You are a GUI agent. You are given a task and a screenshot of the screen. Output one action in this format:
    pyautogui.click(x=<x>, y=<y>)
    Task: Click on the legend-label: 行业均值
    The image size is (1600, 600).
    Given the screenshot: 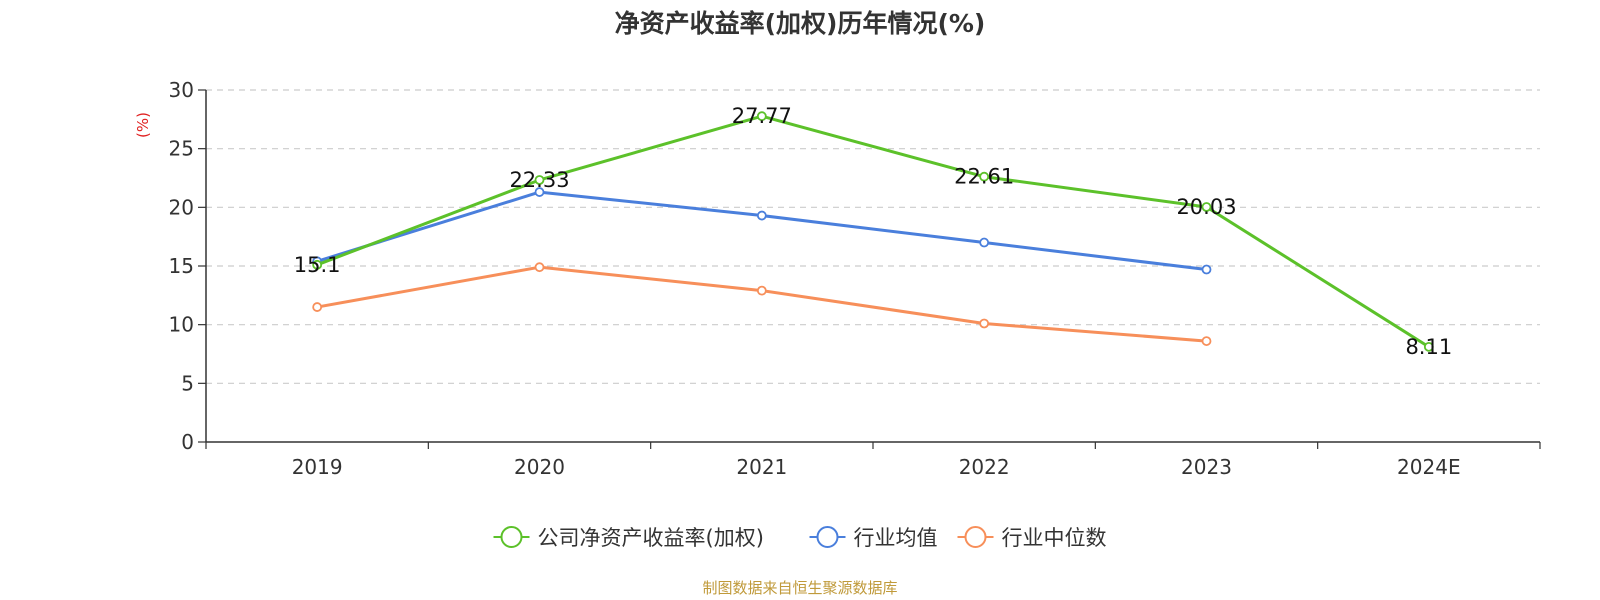 What is the action you would take?
    pyautogui.click(x=896, y=538)
    